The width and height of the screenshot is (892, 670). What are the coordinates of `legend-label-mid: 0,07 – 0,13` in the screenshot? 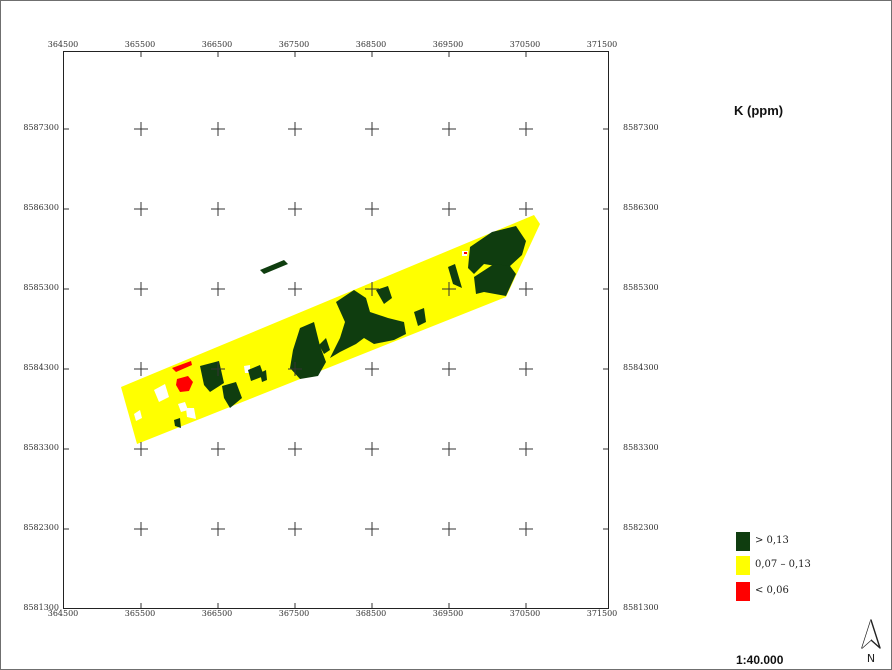 It's located at (783, 564).